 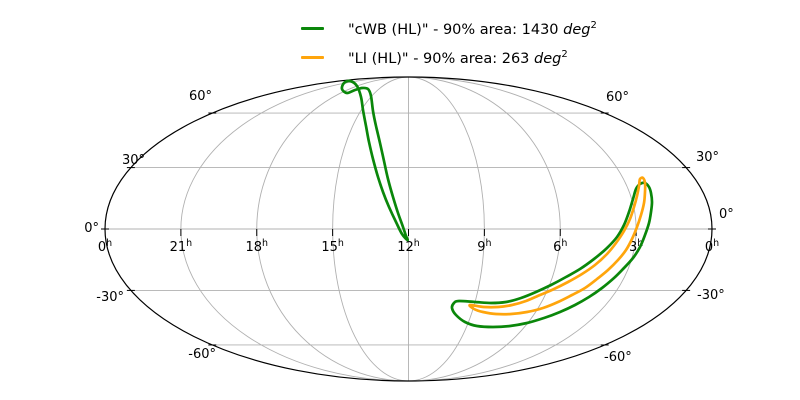 I want to click on legend-line-cwb, so click(x=312, y=28).